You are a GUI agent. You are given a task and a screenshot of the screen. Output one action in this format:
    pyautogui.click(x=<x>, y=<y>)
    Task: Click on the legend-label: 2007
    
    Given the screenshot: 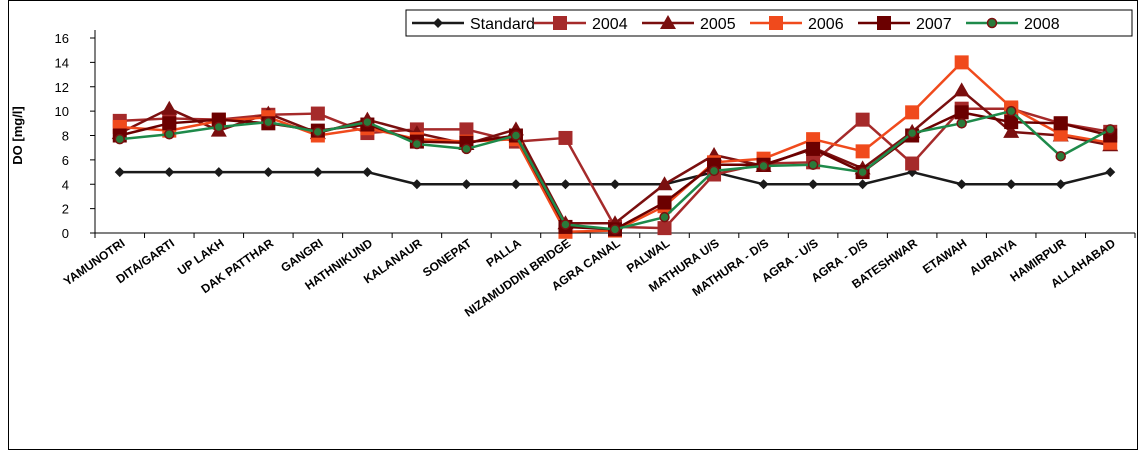 What is the action you would take?
    pyautogui.click(x=934, y=24)
    